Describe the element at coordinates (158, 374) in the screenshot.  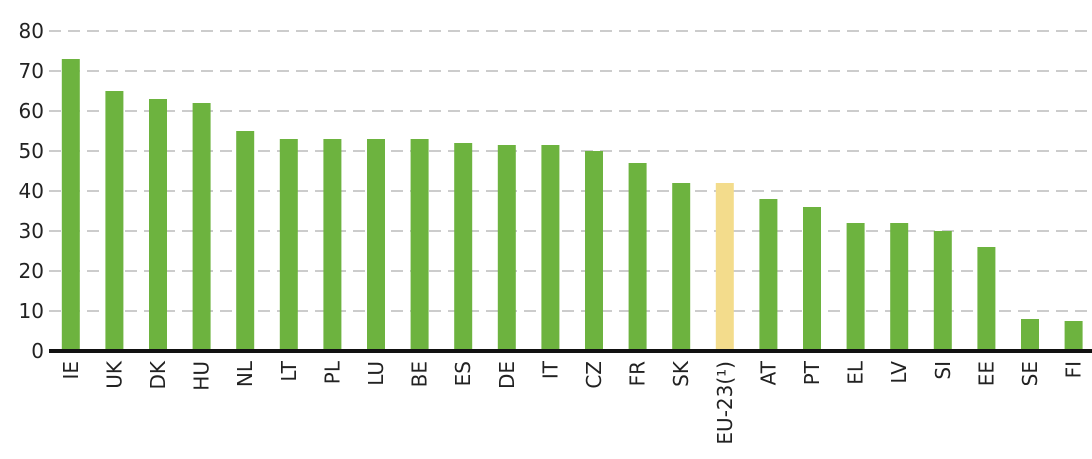
I see `x-tick-label: DK` at that location.